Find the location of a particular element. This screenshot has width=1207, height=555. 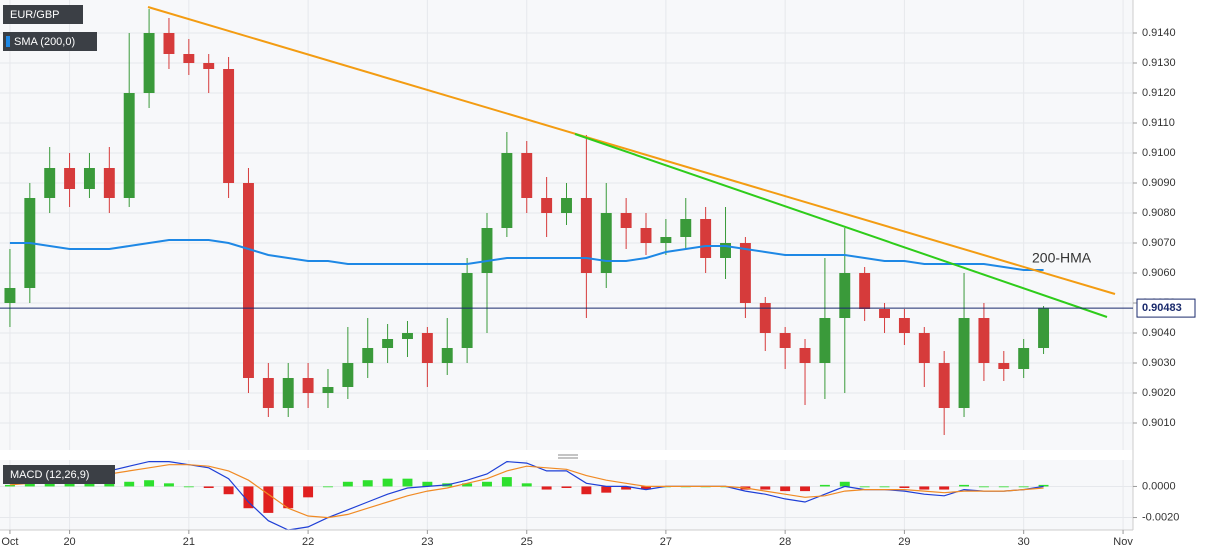

x-tick-label: 22 is located at coordinates (308, 542).